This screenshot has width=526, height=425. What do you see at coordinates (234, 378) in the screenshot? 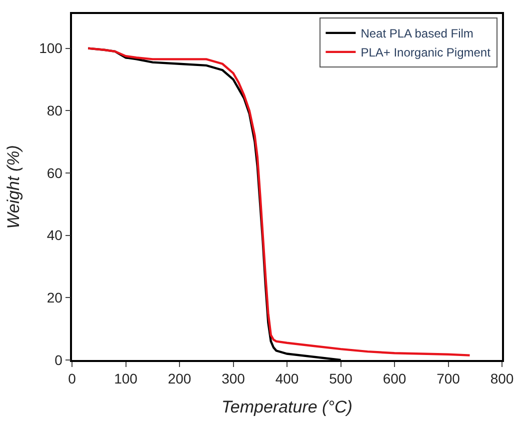
I see `x-tick-label: 300` at bounding box center [234, 378].